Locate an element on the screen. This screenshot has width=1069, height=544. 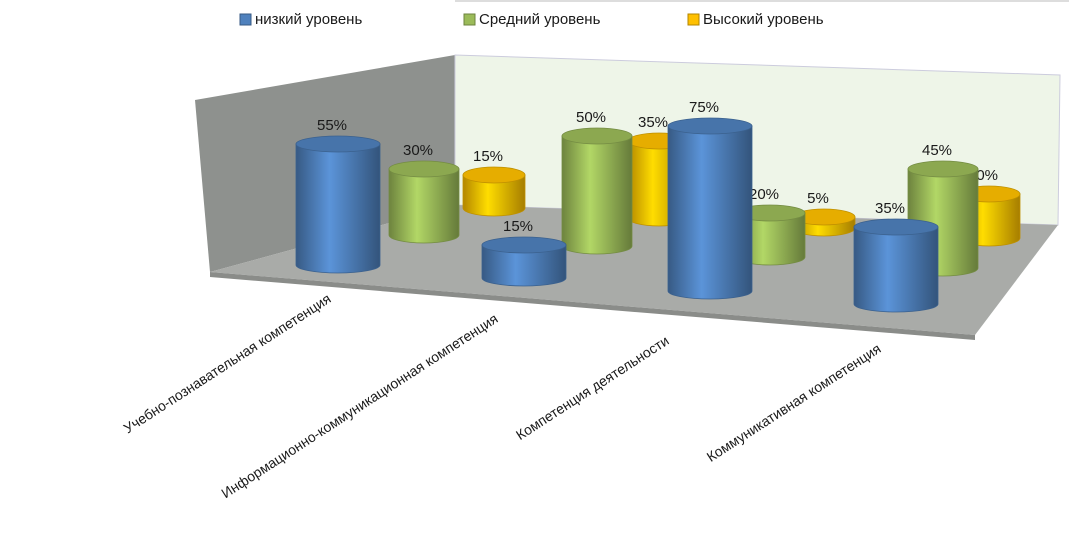
legend-label: Высокий уровень is located at coordinates (763, 19).